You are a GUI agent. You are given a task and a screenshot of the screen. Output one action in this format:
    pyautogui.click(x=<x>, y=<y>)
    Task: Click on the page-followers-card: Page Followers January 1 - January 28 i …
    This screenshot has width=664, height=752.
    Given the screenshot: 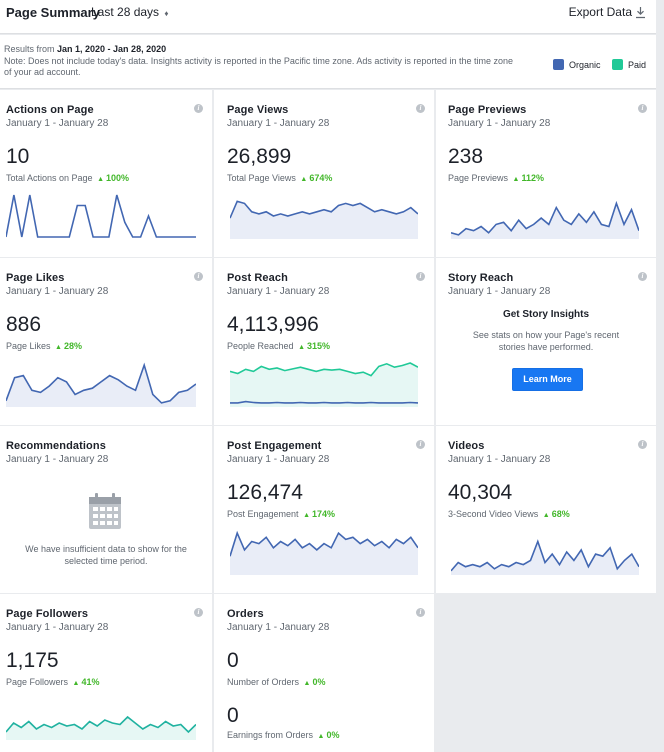 What is the action you would take?
    pyautogui.click(x=106, y=673)
    